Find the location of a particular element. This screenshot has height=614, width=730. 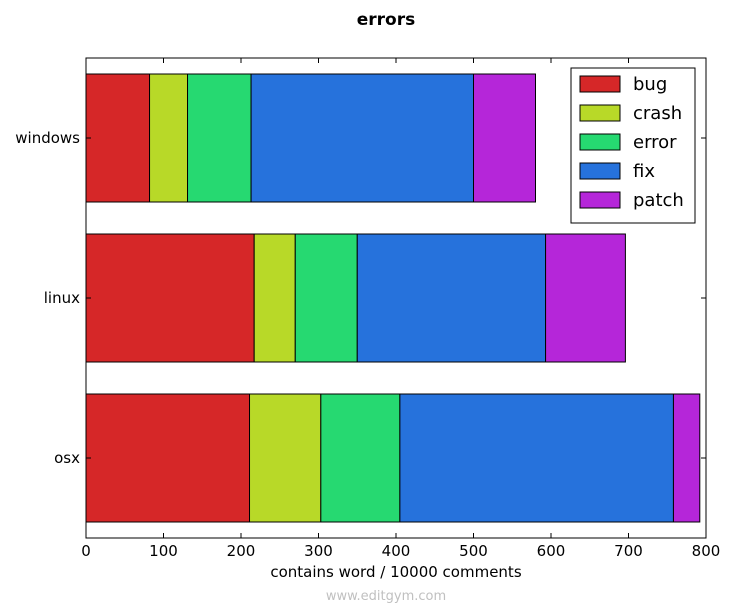

bar-linux-fix is located at coordinates (451, 298).